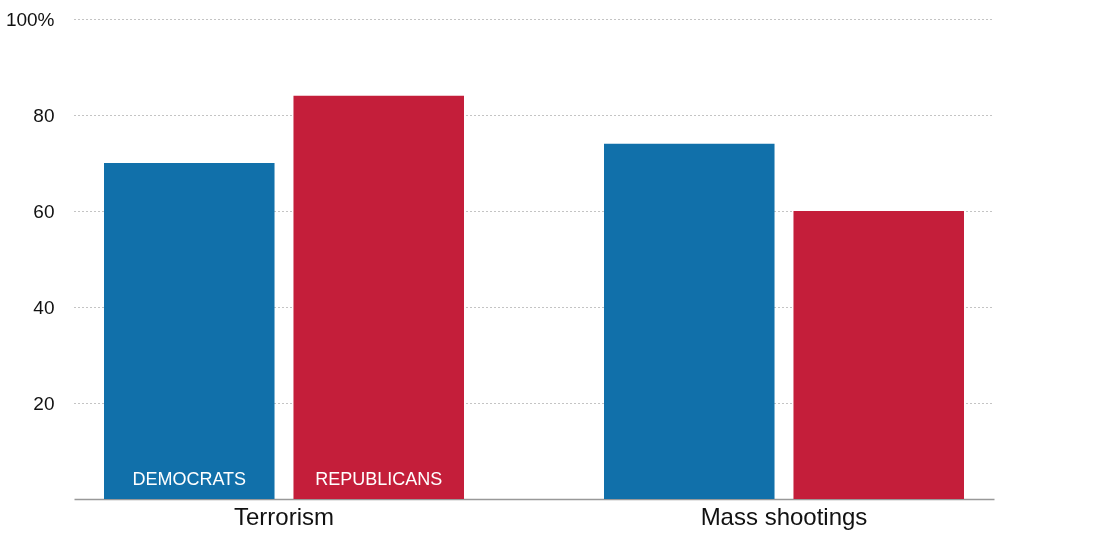 The height and width of the screenshot is (547, 1110). I want to click on y-tick-label: 20, so click(44, 403).